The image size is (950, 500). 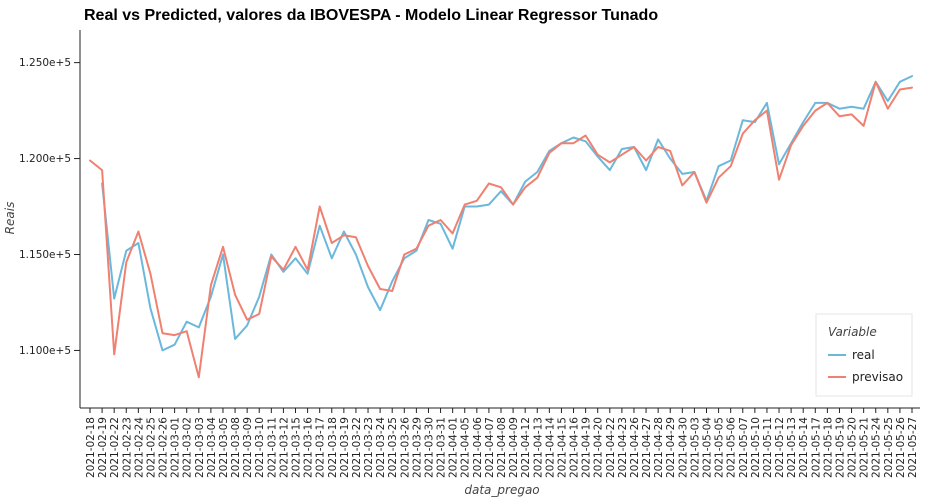 I want to click on y-tick-label: 1.250e+5, so click(x=45, y=63).